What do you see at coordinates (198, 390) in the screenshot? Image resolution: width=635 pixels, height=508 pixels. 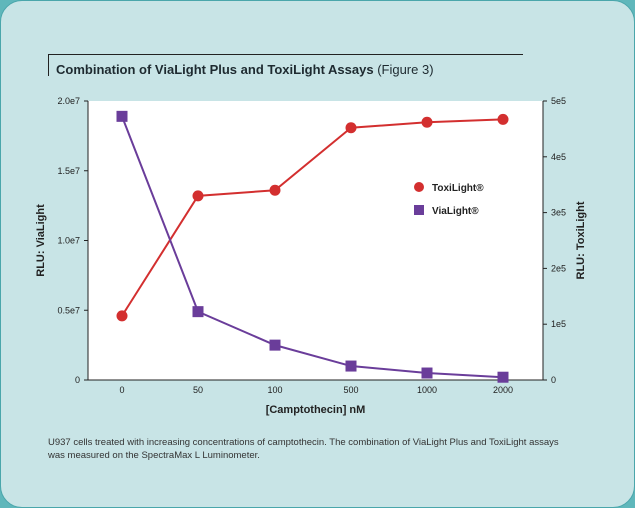 I see `x-tick-label: 50` at bounding box center [198, 390].